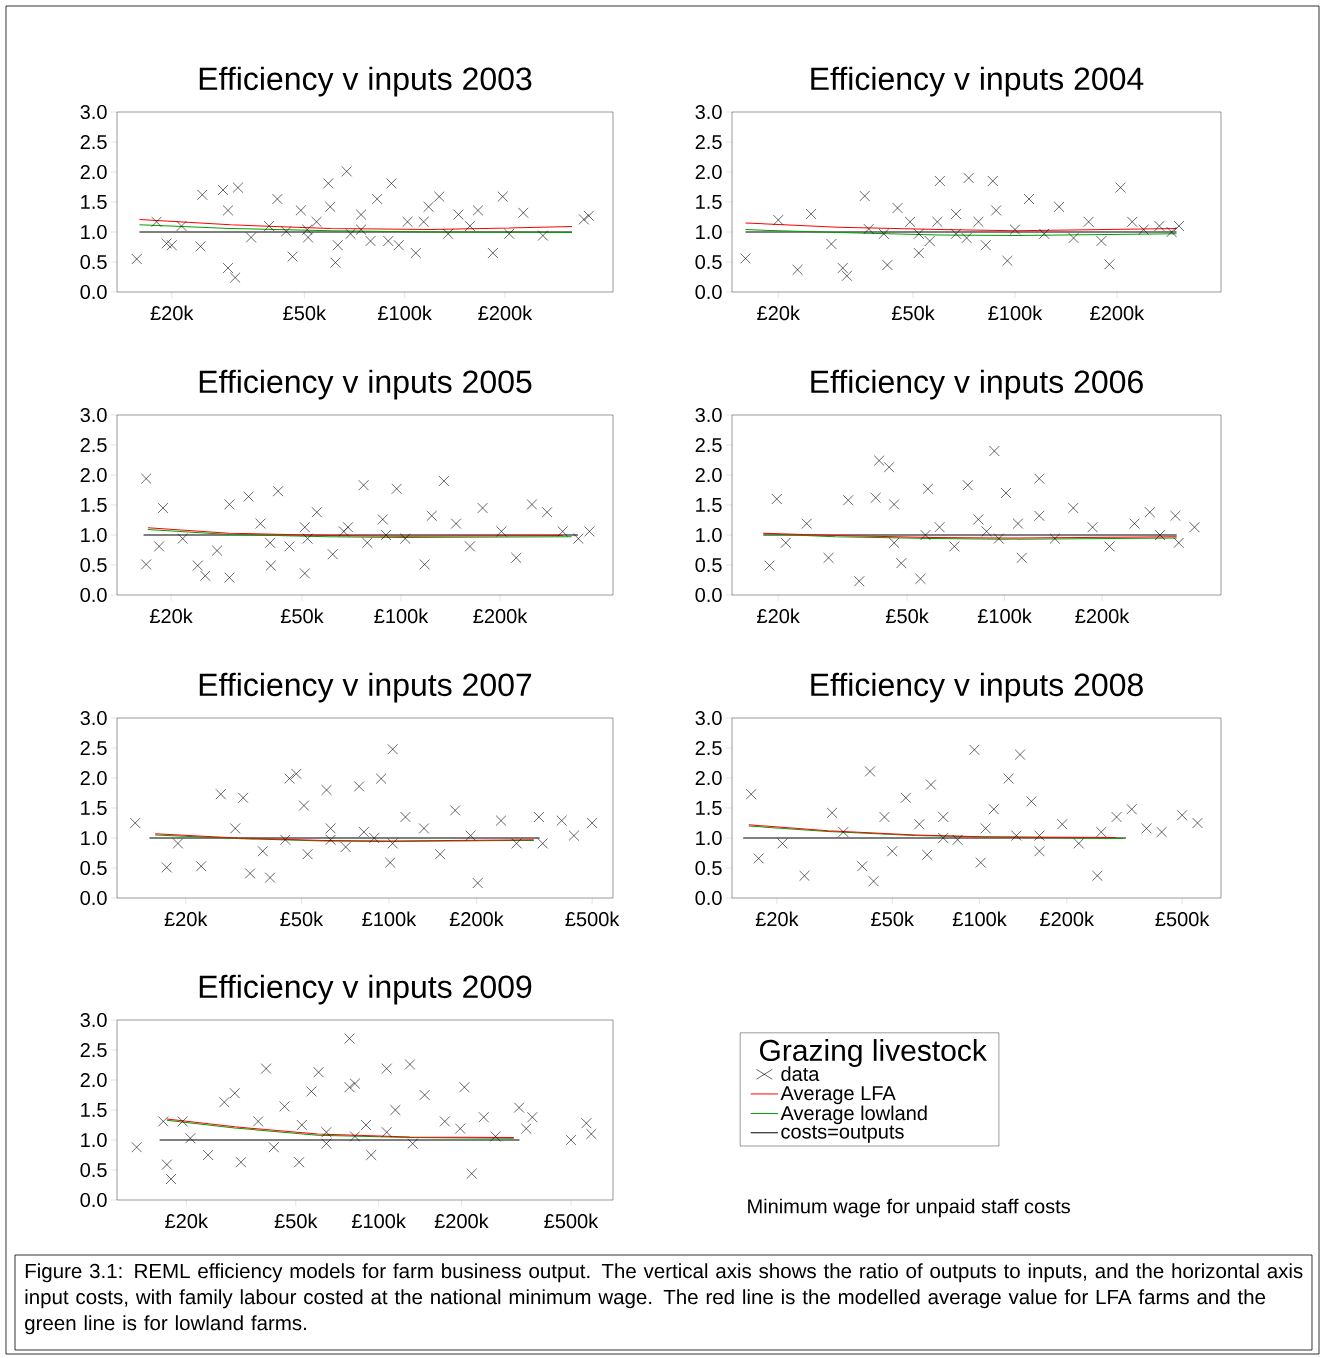  I want to click on caption: Figure 3.1: REML efficiency models for farm business output. The vertical axis shows the ratio of outputs to inputs, and the horizontal axis input costs, with family labour costed at the national minimum wage. The red line is the modelled average value for LFA farms and the green line is for lowland farms., so click(664, 1299).